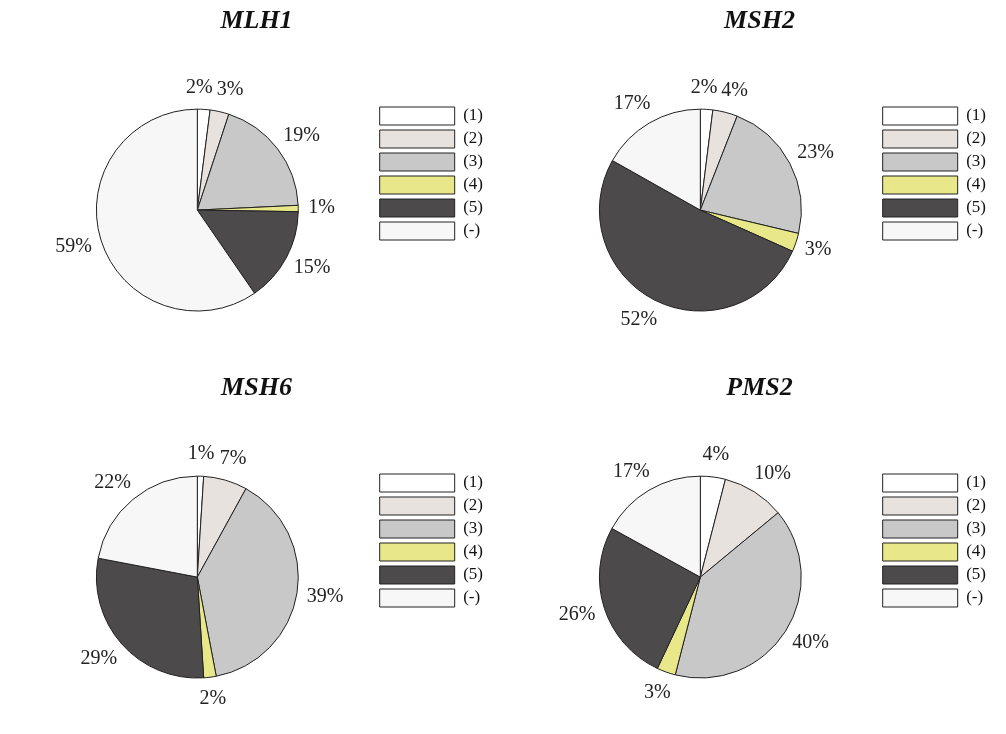  I want to click on data-label: 29%, so click(99, 656).